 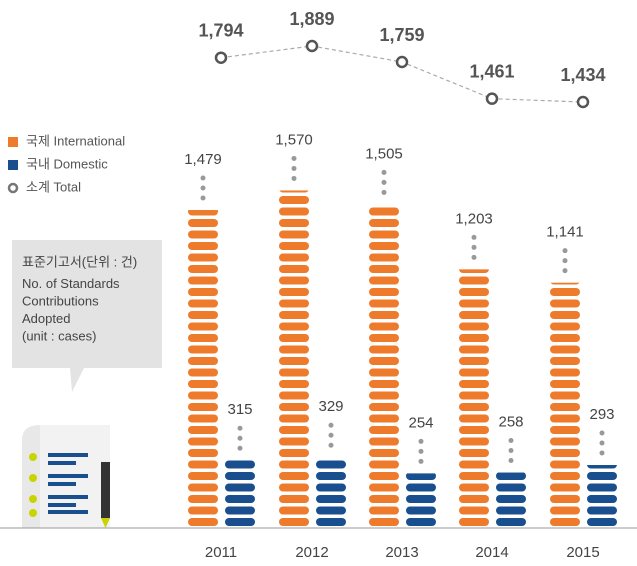 What do you see at coordinates (66, 476) in the screenshot?
I see `clipboard-icon` at bounding box center [66, 476].